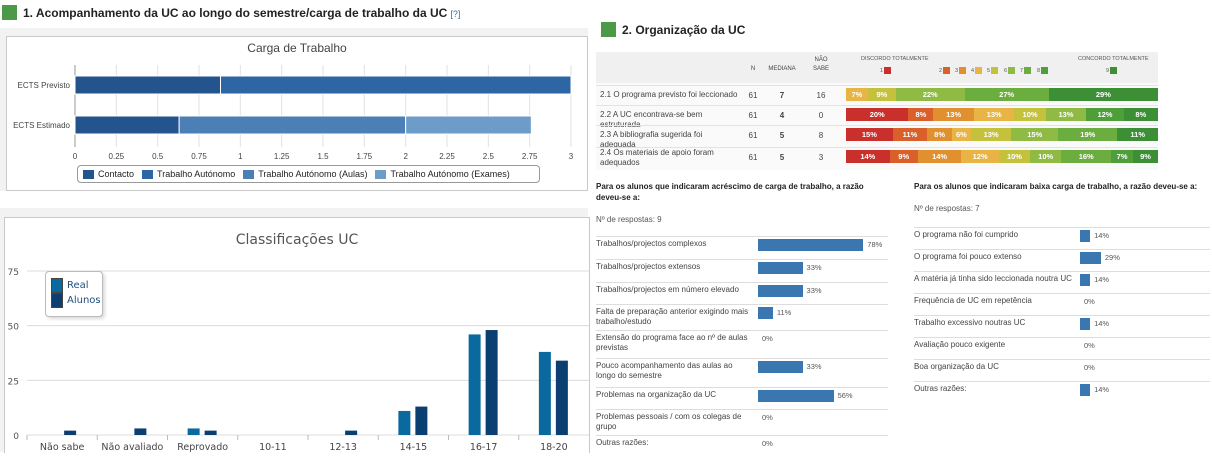 This screenshot has height=458, width=1212. I want to click on reason-label: O programa foi pouco extenso, so click(968, 256).